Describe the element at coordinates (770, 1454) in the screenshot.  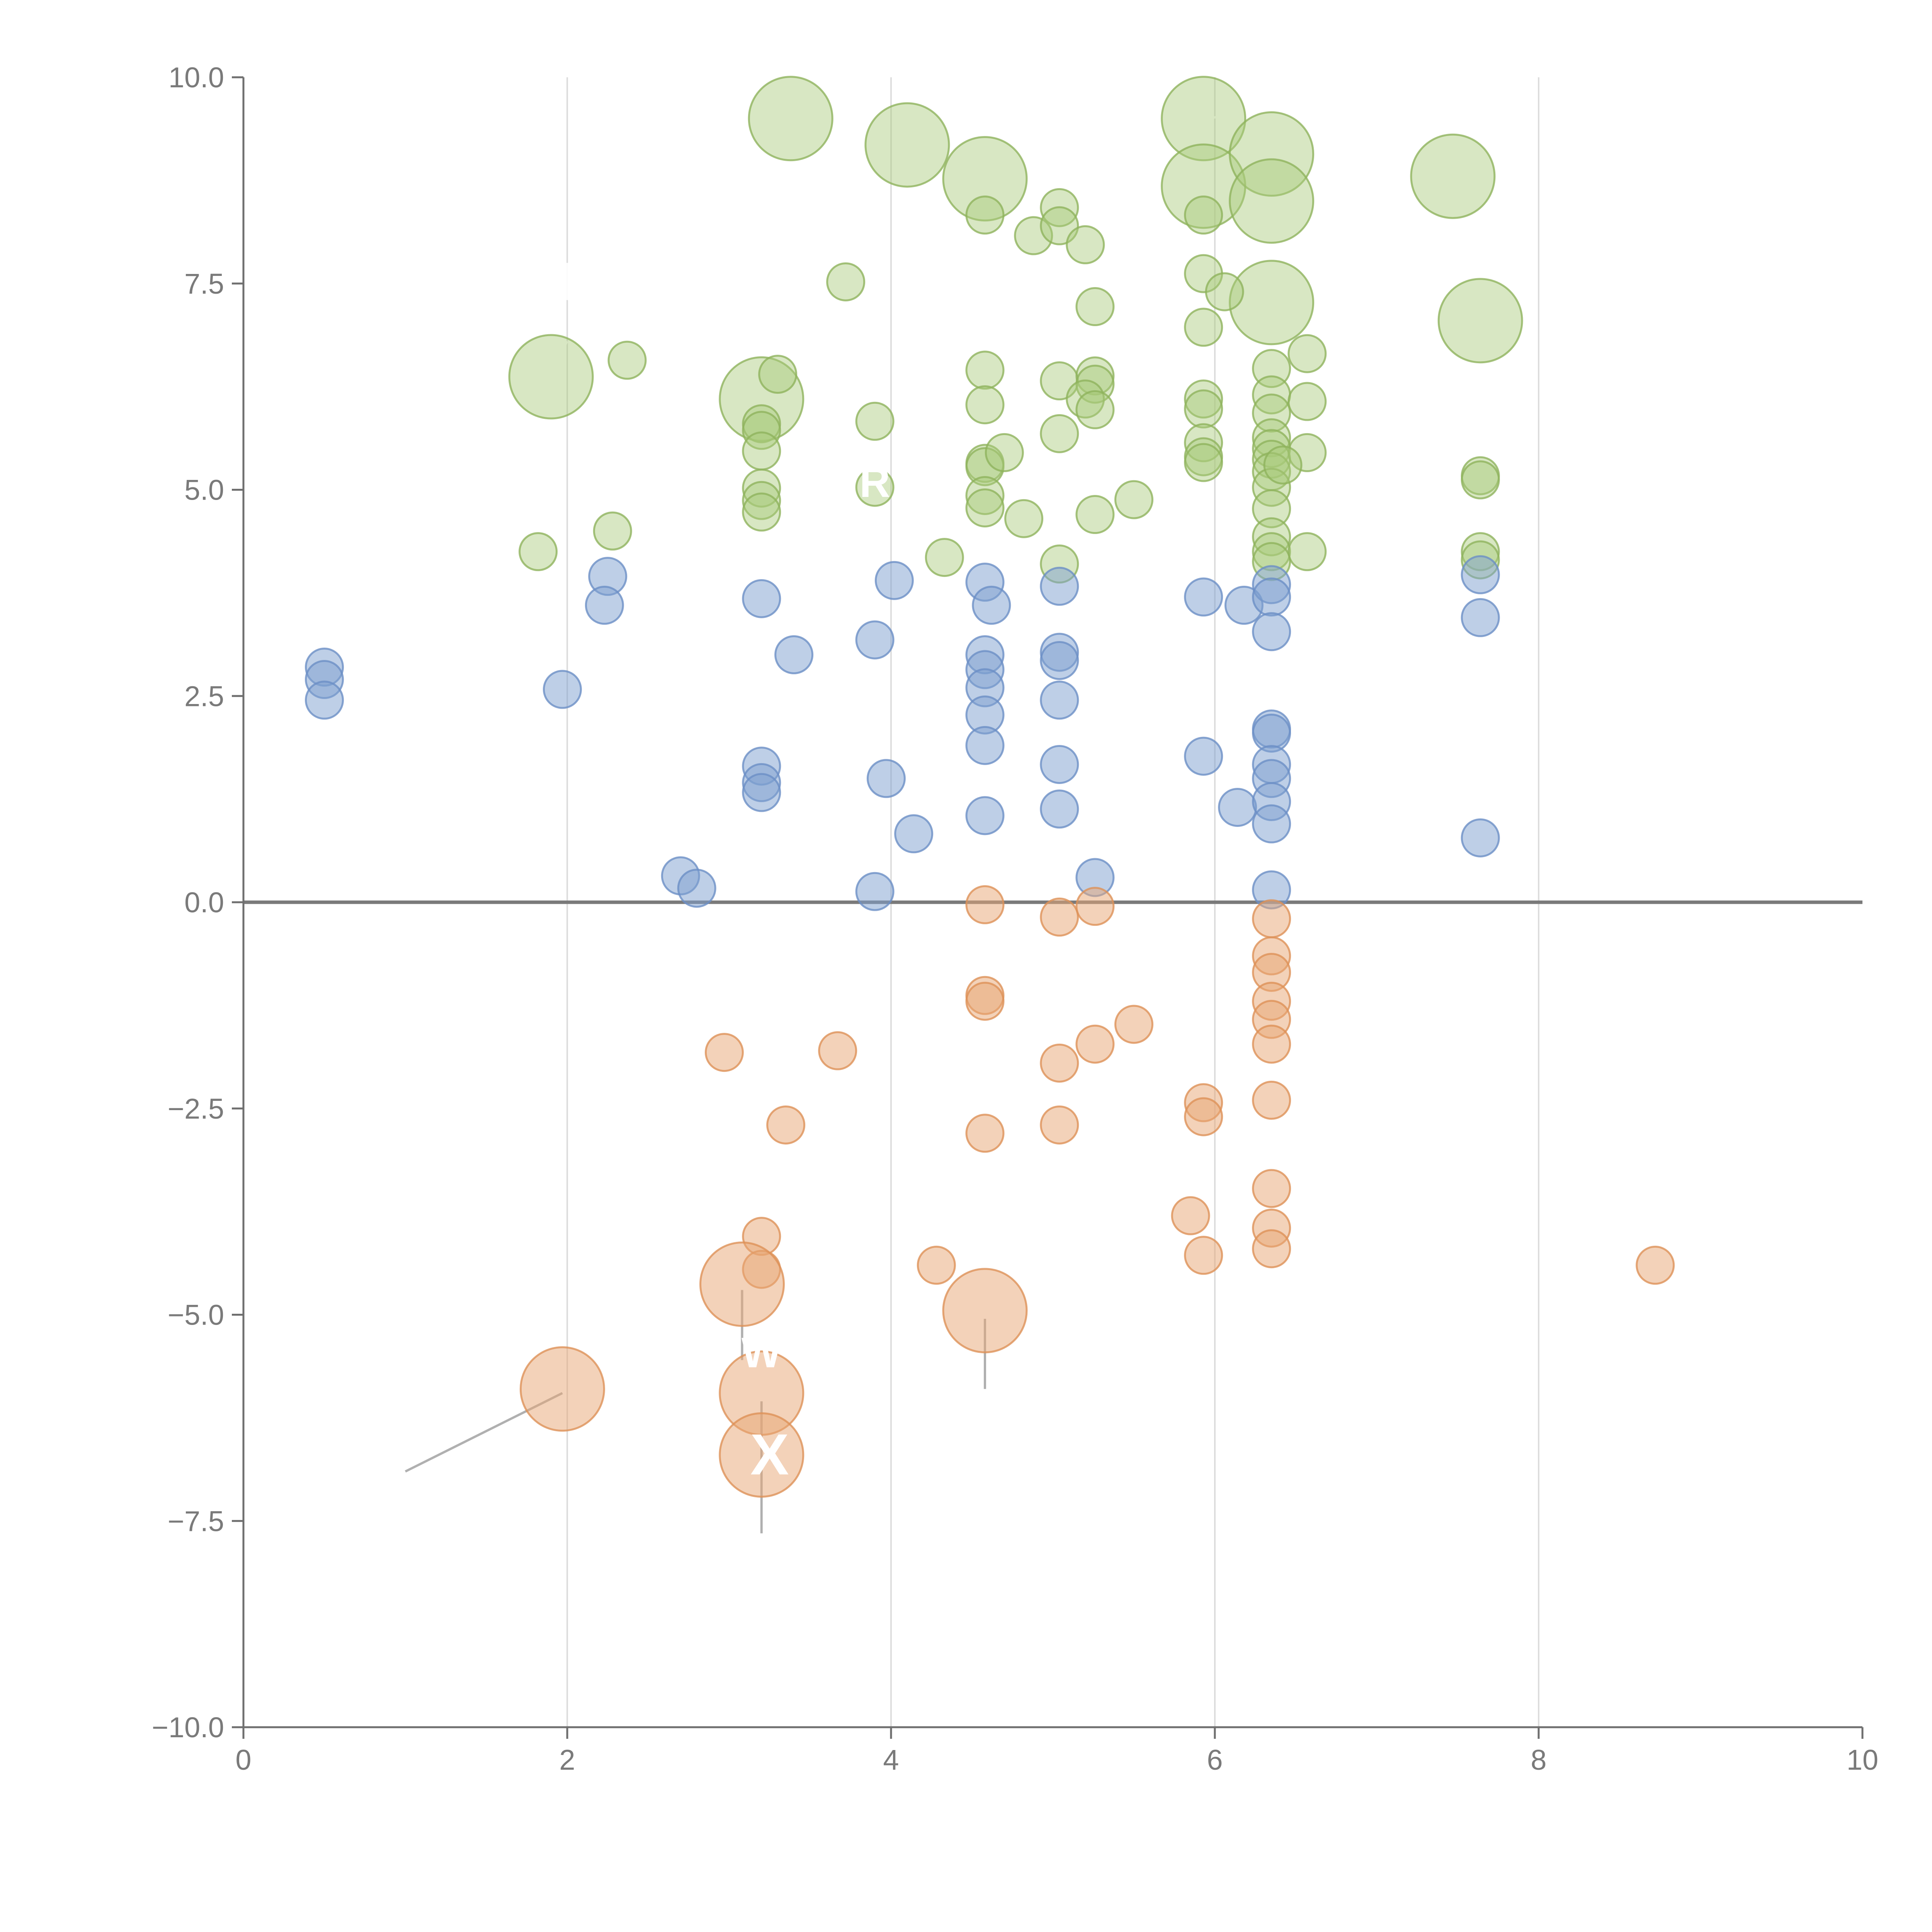
I see `annotation-label: X` at that location.